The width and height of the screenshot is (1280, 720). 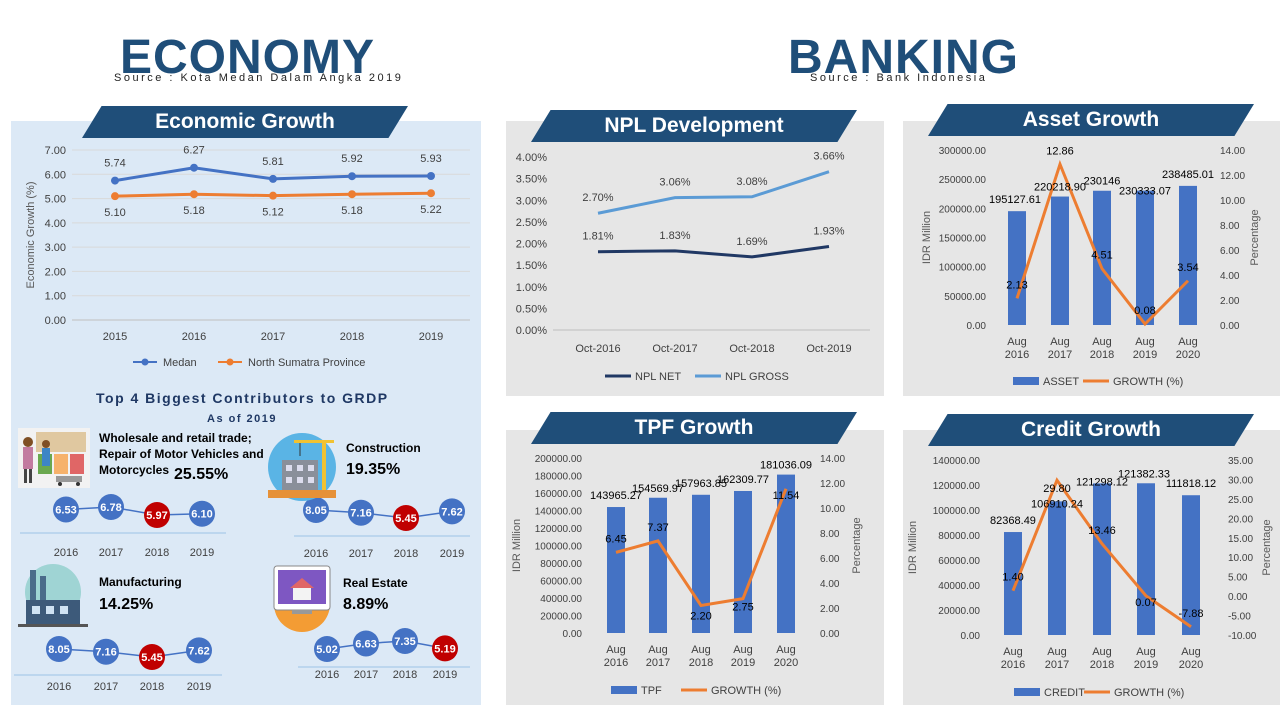 What do you see at coordinates (959, 536) in the screenshot?
I see `credit-ytick: 80000.00` at bounding box center [959, 536].